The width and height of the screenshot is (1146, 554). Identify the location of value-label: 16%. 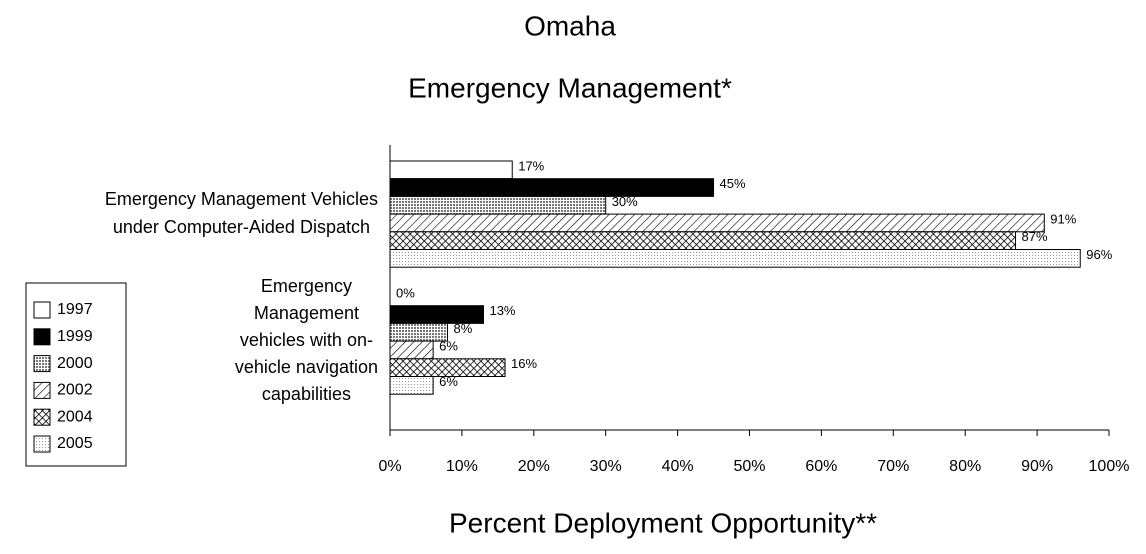
(524, 363).